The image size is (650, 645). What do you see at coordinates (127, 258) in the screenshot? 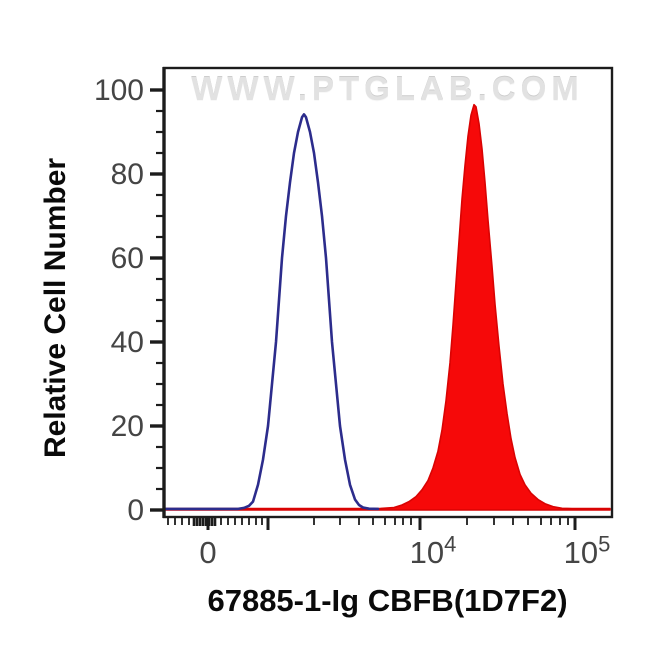
I see `y-tick-label: 60` at bounding box center [127, 258].